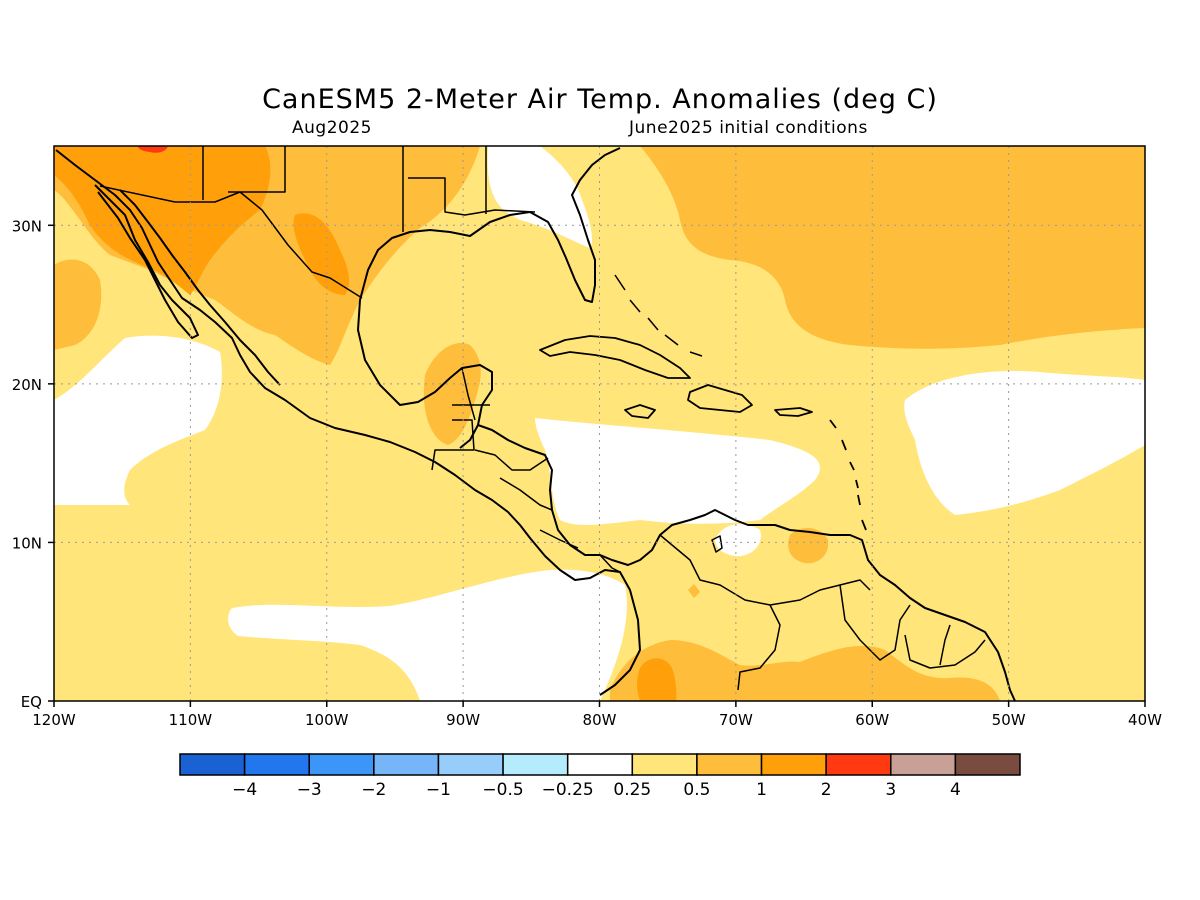  Describe the element at coordinates (677, 471) in the screenshot. I see `shading-caribbean-white` at that location.